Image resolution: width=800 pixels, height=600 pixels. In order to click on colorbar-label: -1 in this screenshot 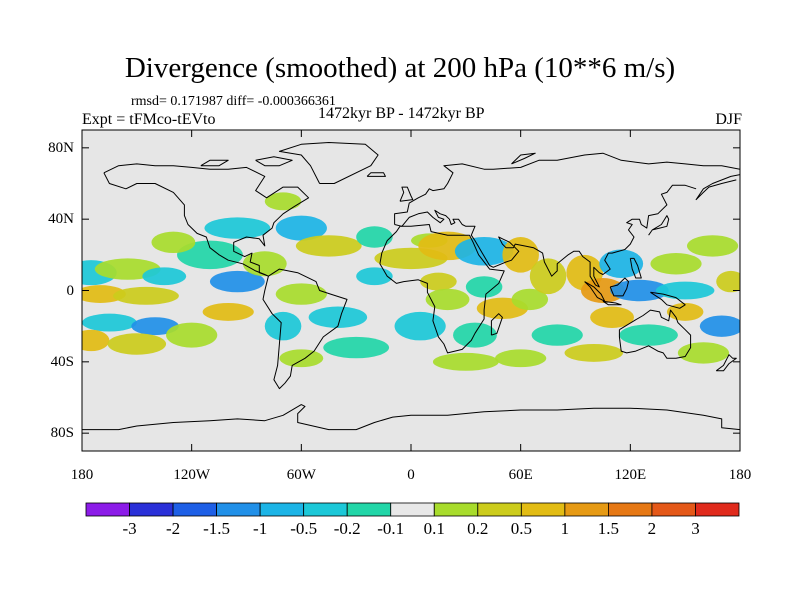, I will do `click(260, 528)`.